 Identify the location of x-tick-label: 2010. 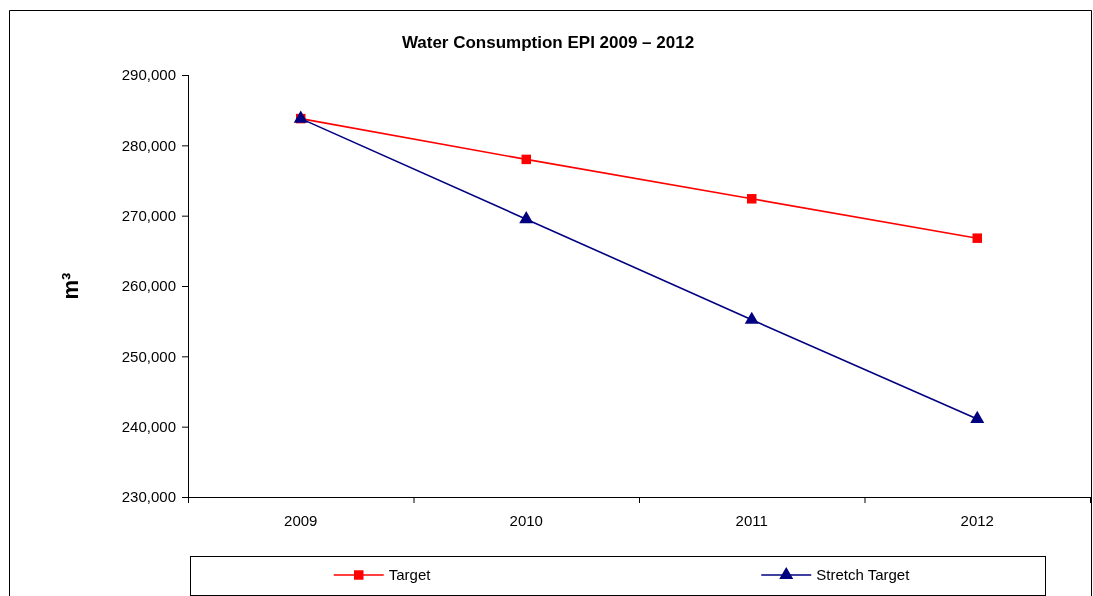
(526, 520).